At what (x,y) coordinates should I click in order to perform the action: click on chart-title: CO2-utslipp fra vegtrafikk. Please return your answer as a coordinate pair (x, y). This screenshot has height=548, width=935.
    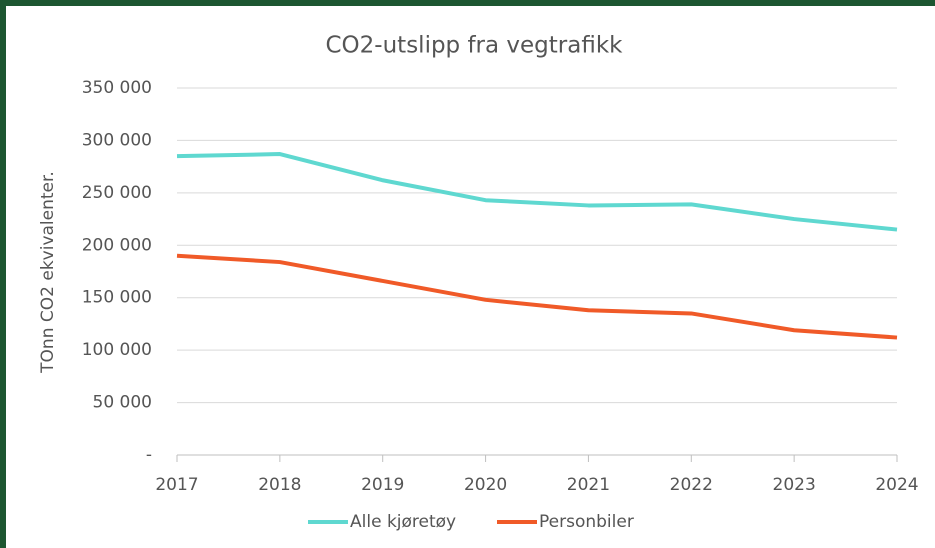
    Looking at the image, I should click on (475, 46).